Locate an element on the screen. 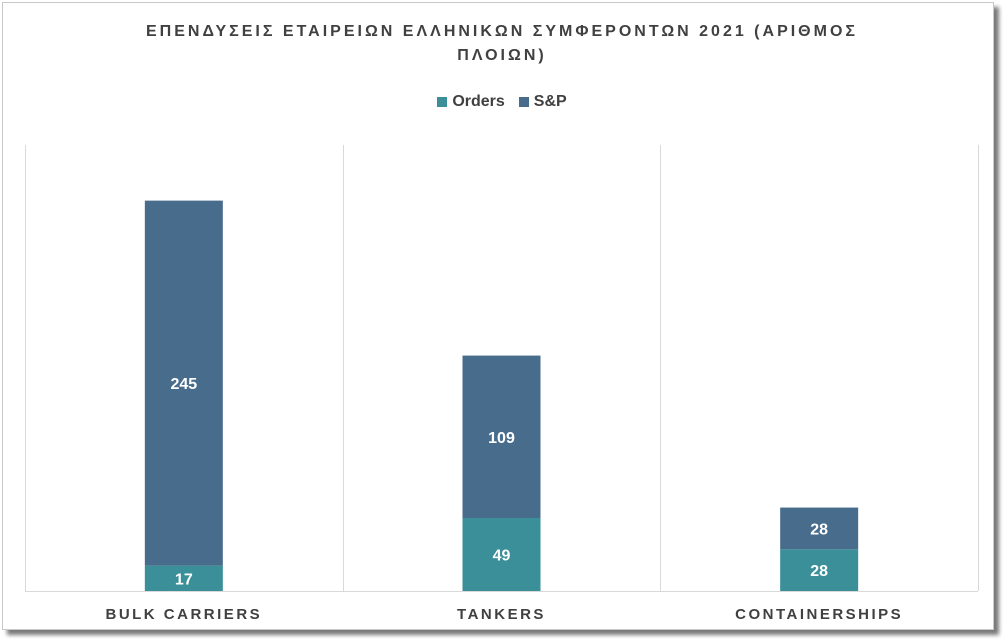 This screenshot has width=1004, height=639. data-label-orders: 49 is located at coordinates (502, 555).